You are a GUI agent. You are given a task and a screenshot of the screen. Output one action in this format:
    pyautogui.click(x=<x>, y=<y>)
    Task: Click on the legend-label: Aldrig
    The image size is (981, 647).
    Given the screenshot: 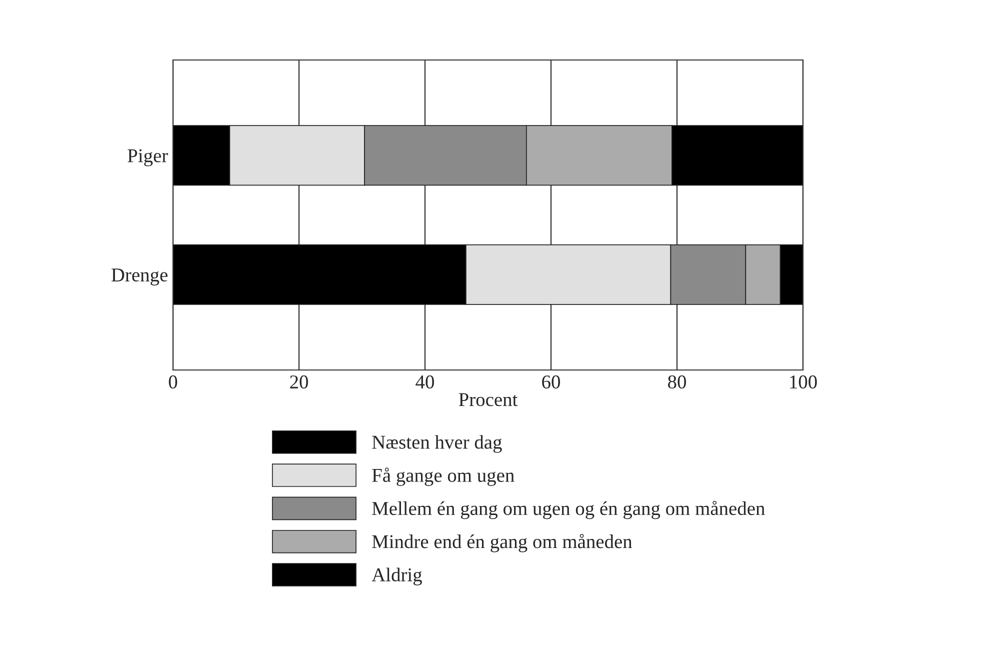 What is the action you would take?
    pyautogui.click(x=397, y=577)
    